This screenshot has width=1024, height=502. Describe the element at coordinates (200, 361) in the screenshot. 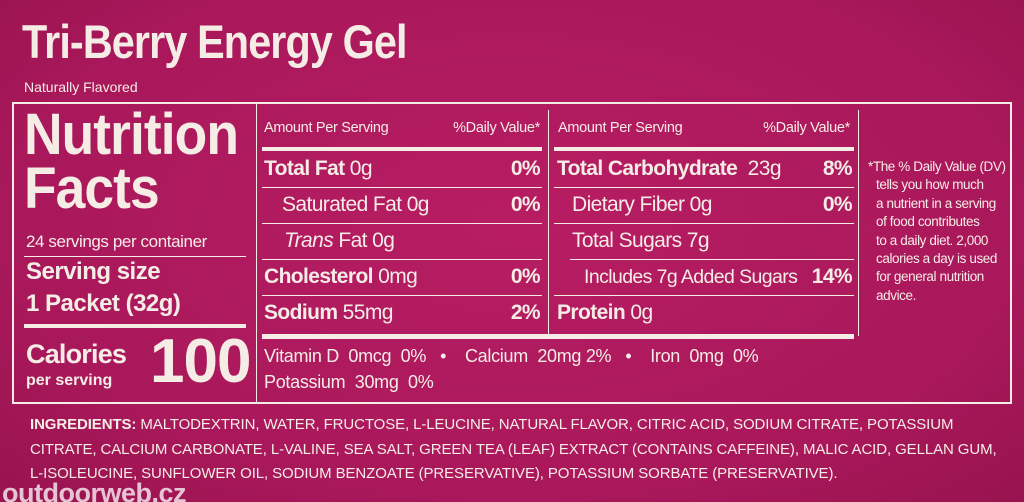

I see `calories-value: 100` at that location.